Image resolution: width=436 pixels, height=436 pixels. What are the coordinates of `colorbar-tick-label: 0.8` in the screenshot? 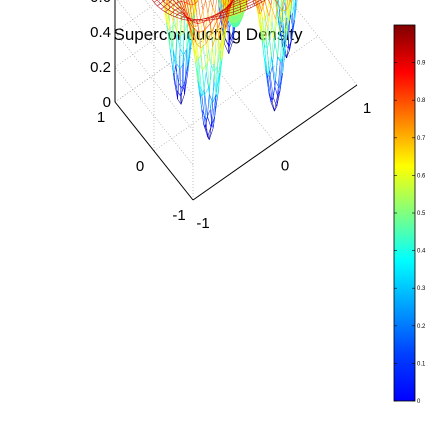 It's located at (421, 101).